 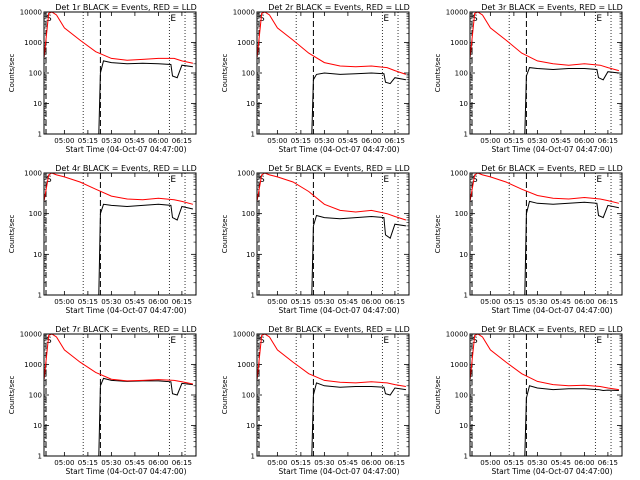 What do you see at coordinates (552, 329) in the screenshot?
I see `chart-title: Det 9r BLACK = Events, RED = LLD` at bounding box center [552, 329].